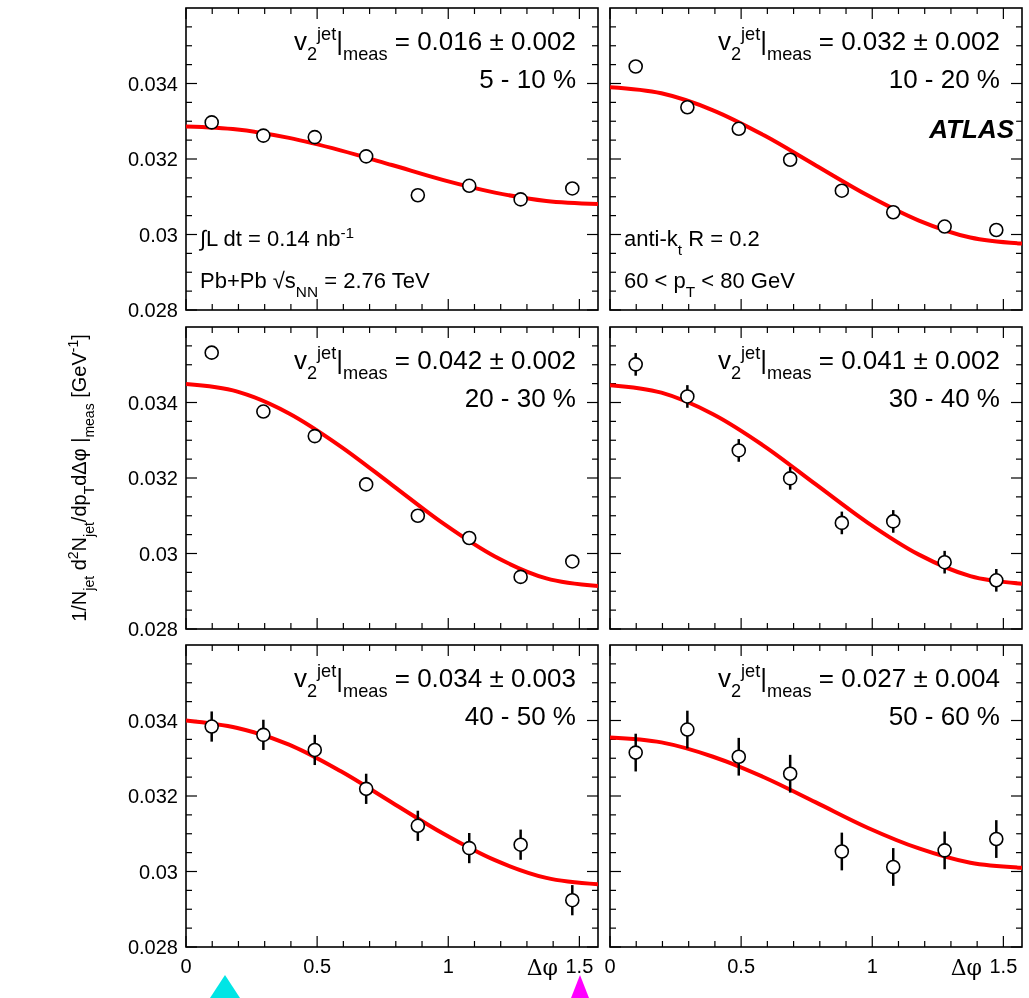 Image resolution: width=1029 pixels, height=998 pixels. I want to click on annotation: ∫L dt = 0.14 nb$^{-1}$, so click(276, 237).